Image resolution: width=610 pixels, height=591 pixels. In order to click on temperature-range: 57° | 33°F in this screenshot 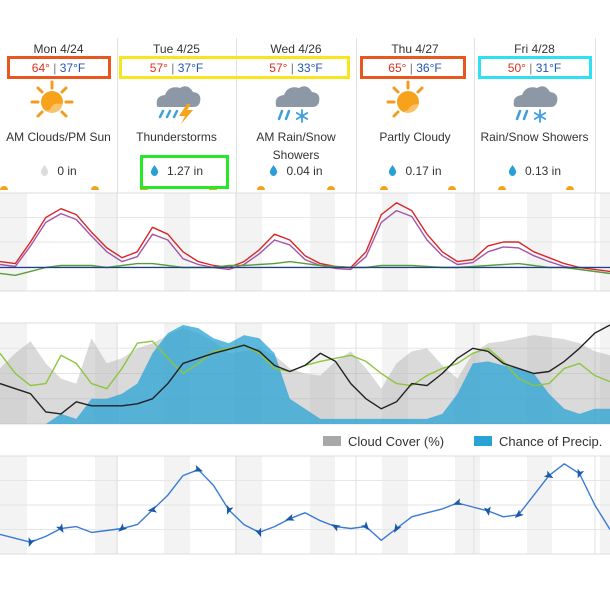, I will do `click(296, 68)`.